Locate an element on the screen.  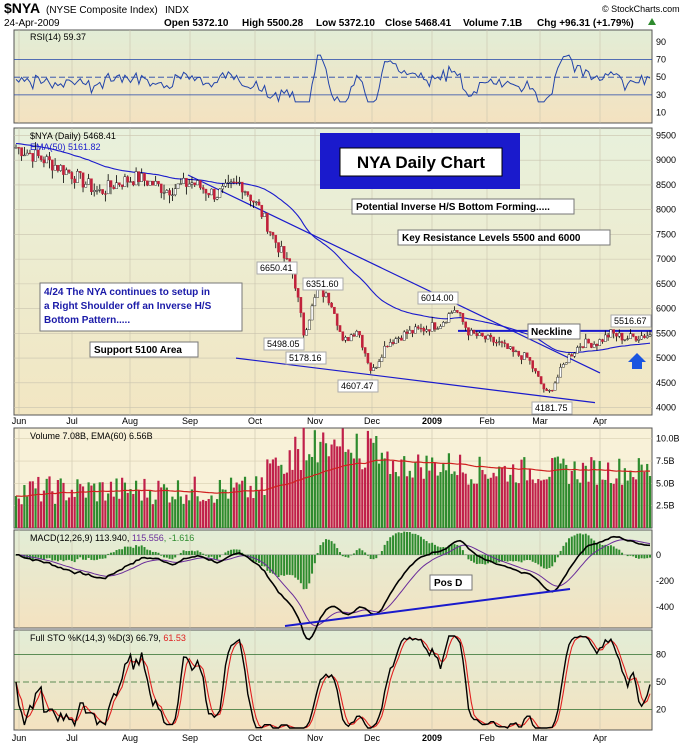
month-label: Jul is located at coordinates (72, 738).